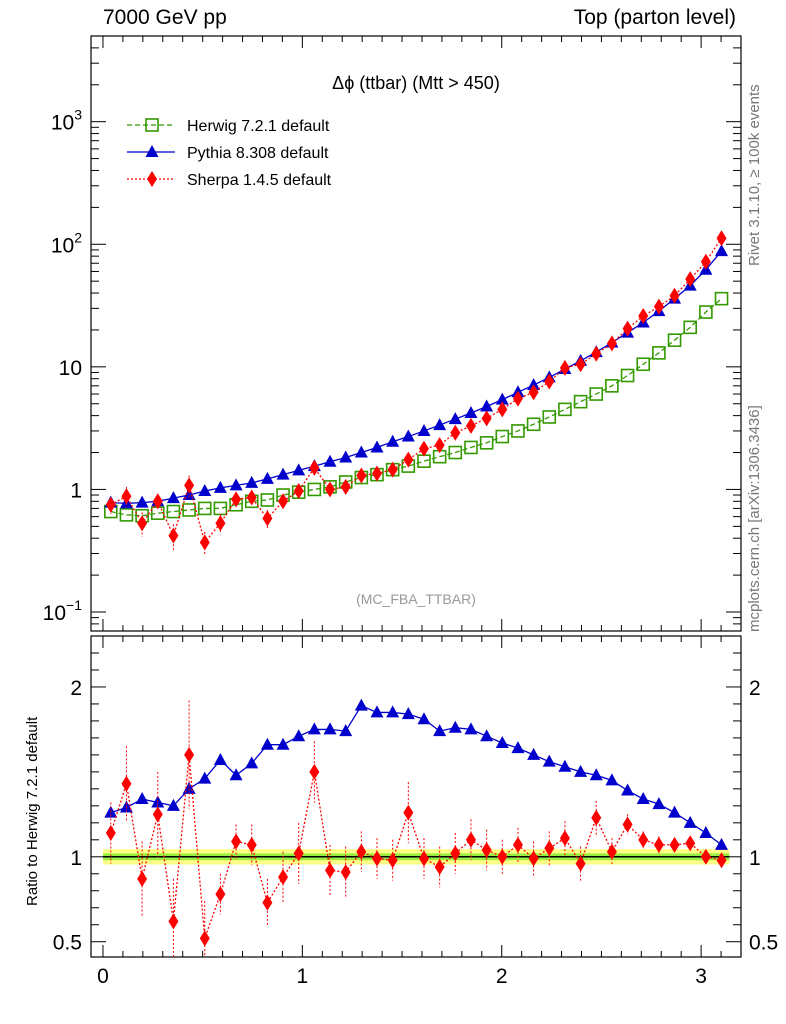  I want to click on x-tick-label: 1, so click(303, 976).